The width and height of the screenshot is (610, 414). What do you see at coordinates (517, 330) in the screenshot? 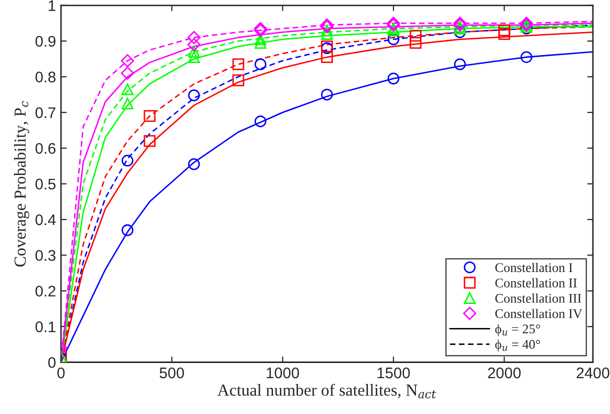
I see `legend-label: ϕ$_{u}$ = 25°` at bounding box center [517, 330].